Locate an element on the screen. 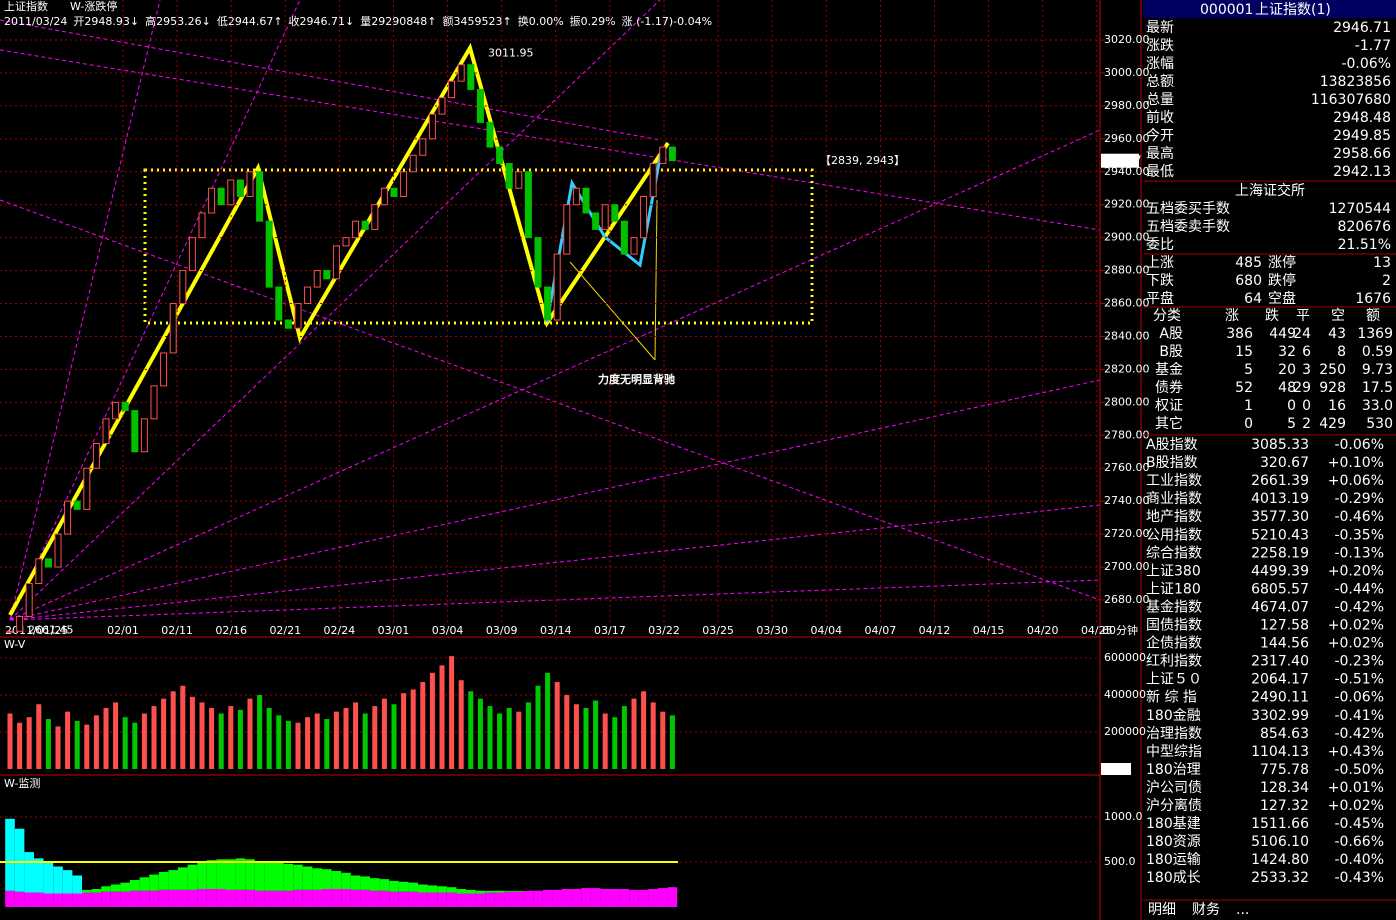 This screenshot has width=1396, height=920. index-change: -0.23% is located at coordinates (1359, 662).